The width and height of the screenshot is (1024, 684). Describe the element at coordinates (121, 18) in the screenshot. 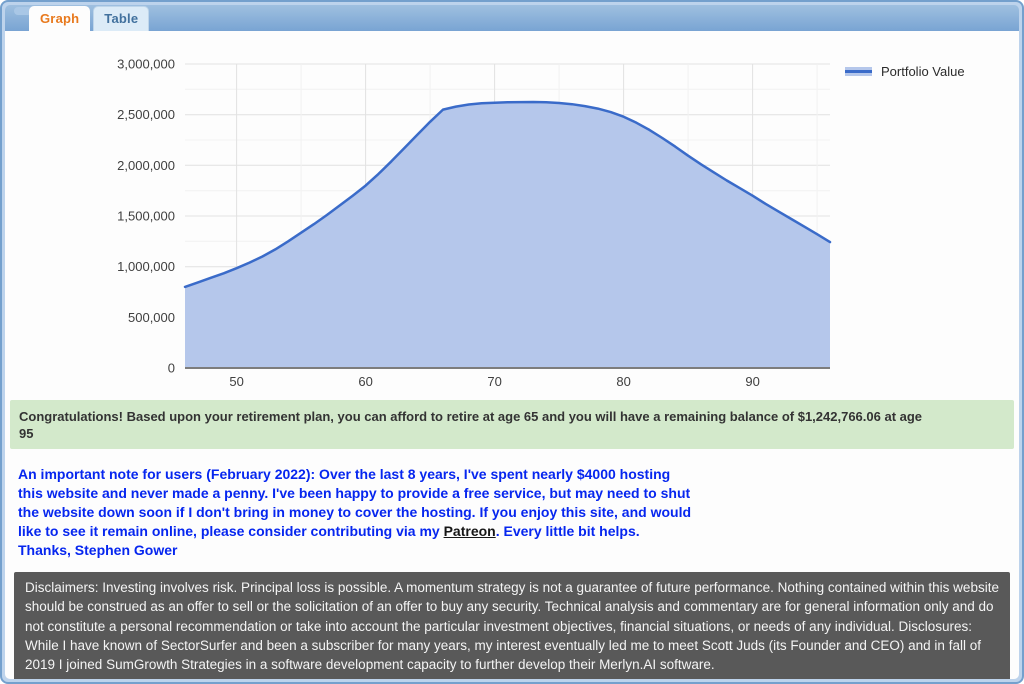

I see `tab-table: Table` at that location.